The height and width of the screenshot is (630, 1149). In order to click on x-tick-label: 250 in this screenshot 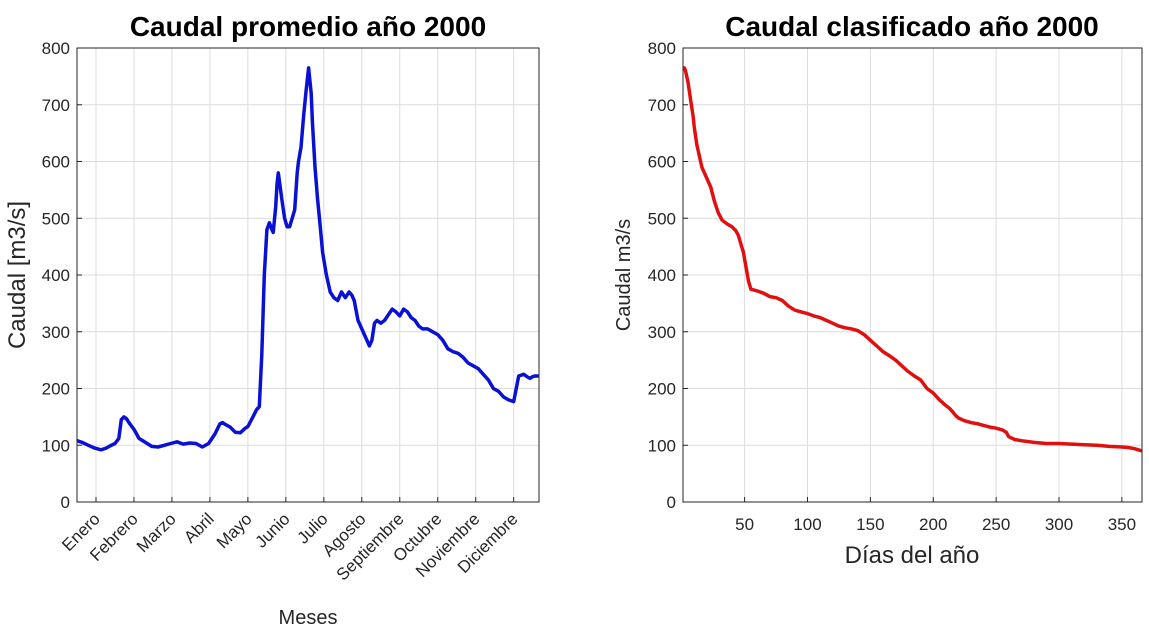, I will do `click(996, 524)`.